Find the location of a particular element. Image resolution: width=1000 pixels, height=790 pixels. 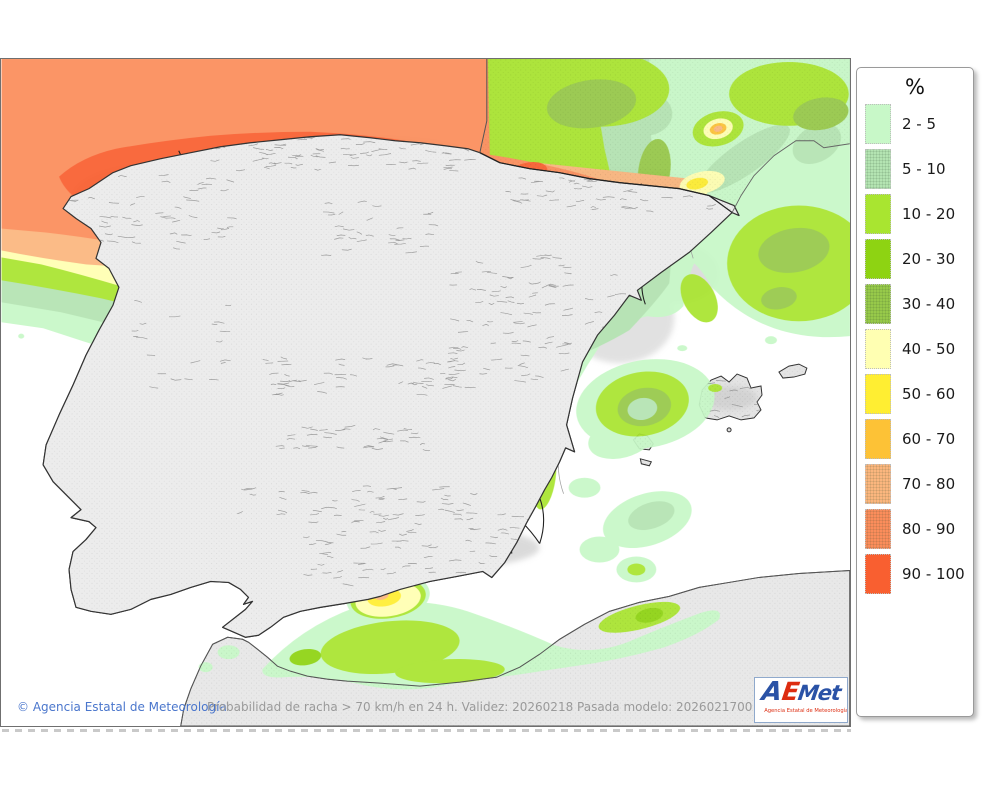

legend-entry: 20 - 30 is located at coordinates (919, 259).